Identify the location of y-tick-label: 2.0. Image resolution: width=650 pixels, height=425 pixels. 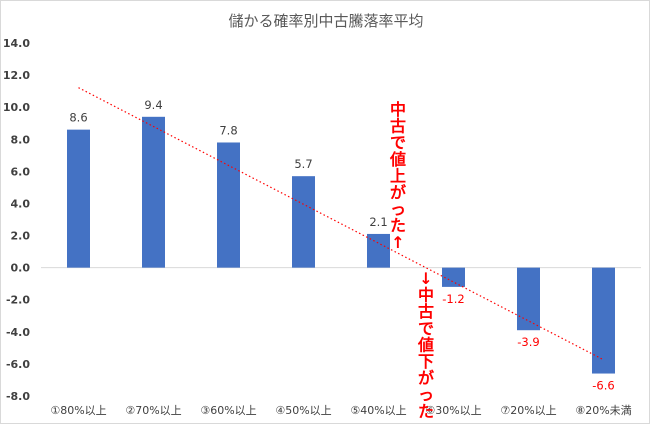
(21, 236).